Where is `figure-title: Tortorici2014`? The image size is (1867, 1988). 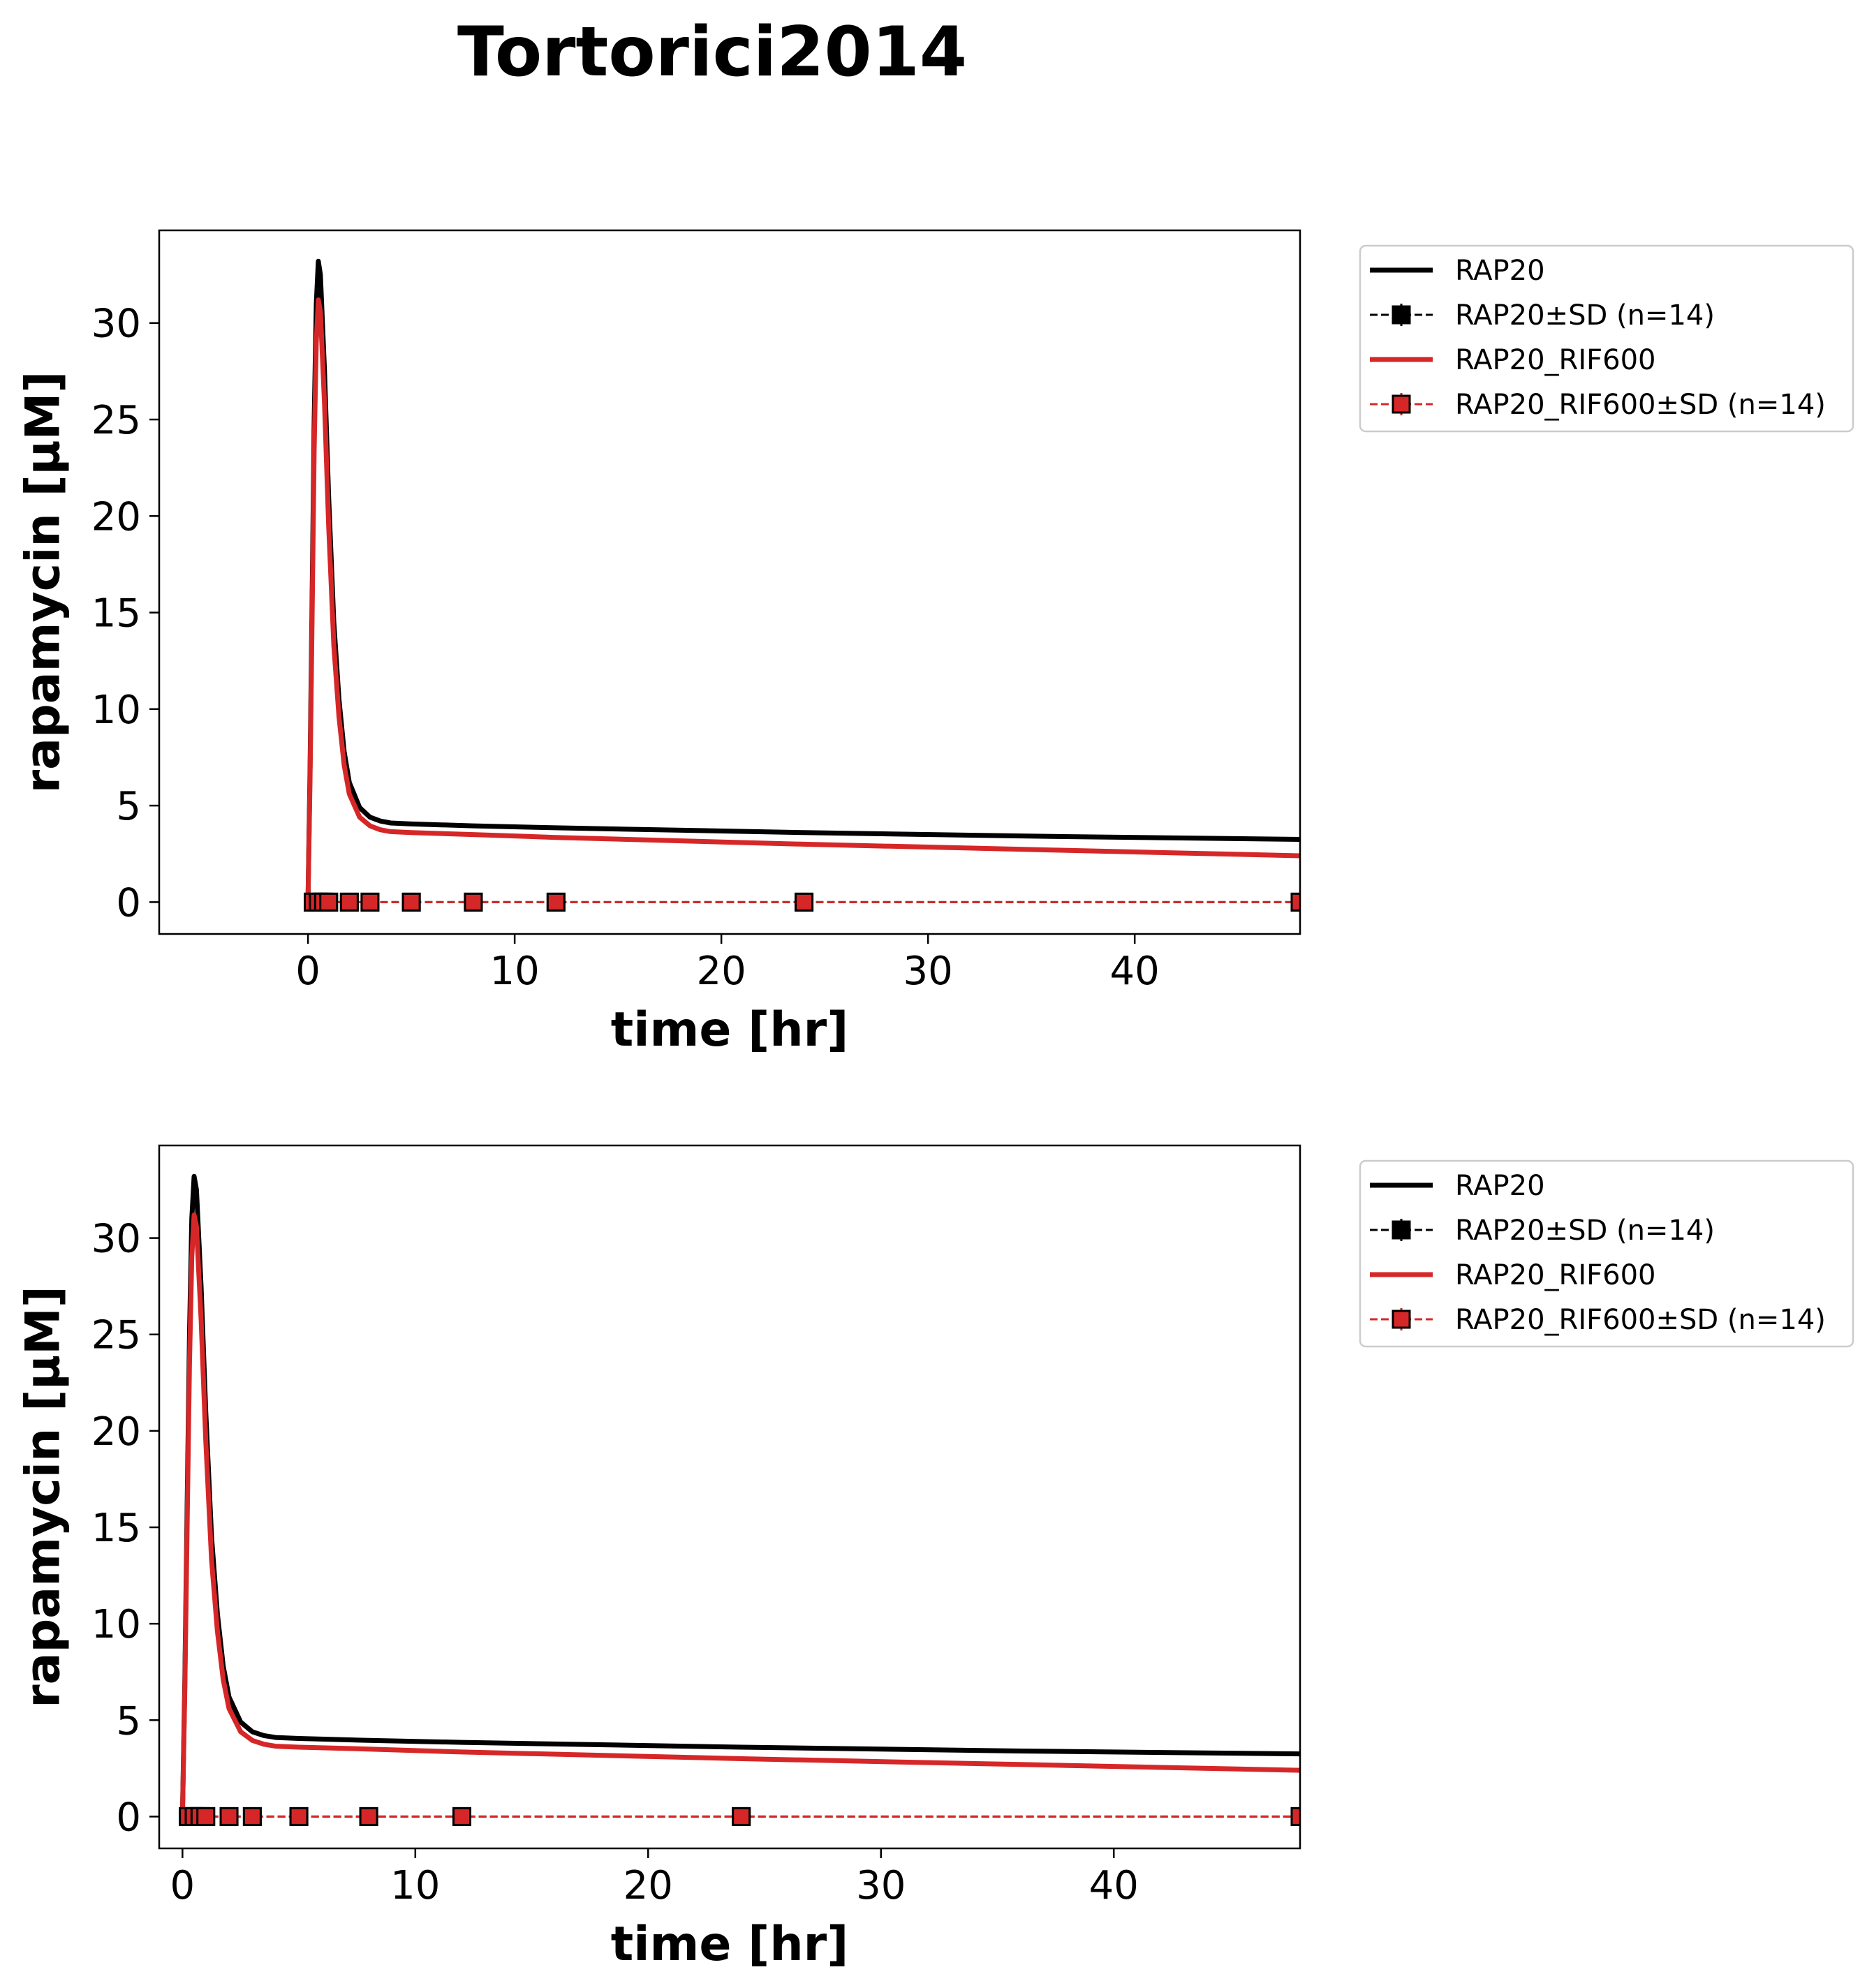
figure-title: Tortorici2014 is located at coordinates (712, 52).